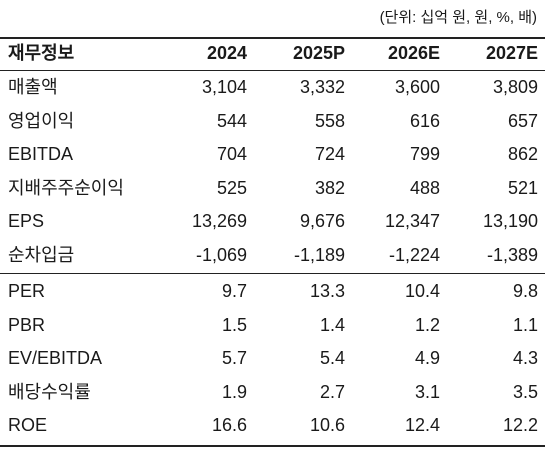 This screenshot has height=462, width=545. What do you see at coordinates (55, 358) in the screenshot?
I see `row-label: EV/EBITDA` at bounding box center [55, 358].